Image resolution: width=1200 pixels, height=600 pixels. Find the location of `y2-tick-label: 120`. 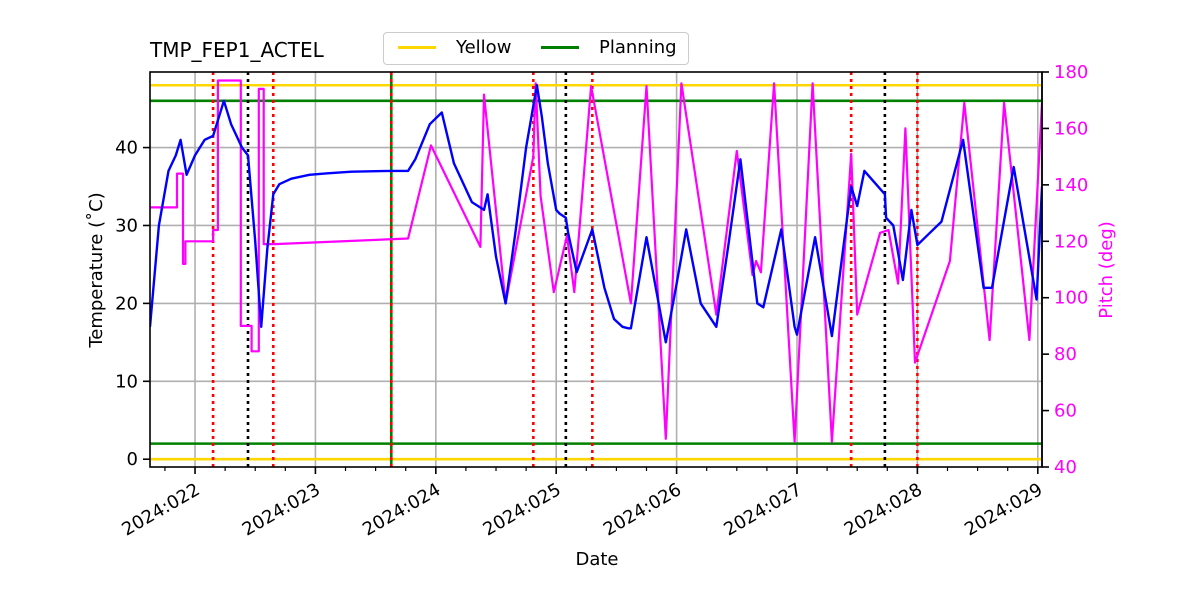

y2-tick-label: 120 is located at coordinates (1071, 241).